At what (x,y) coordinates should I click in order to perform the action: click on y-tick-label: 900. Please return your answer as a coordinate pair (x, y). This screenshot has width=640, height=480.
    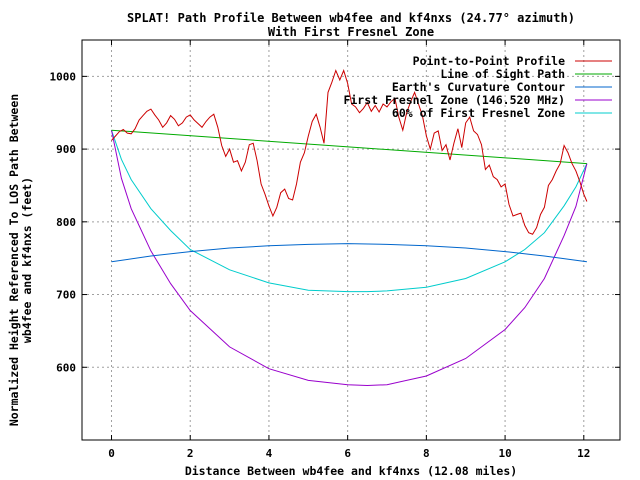
    Looking at the image, I should click on (66, 149).